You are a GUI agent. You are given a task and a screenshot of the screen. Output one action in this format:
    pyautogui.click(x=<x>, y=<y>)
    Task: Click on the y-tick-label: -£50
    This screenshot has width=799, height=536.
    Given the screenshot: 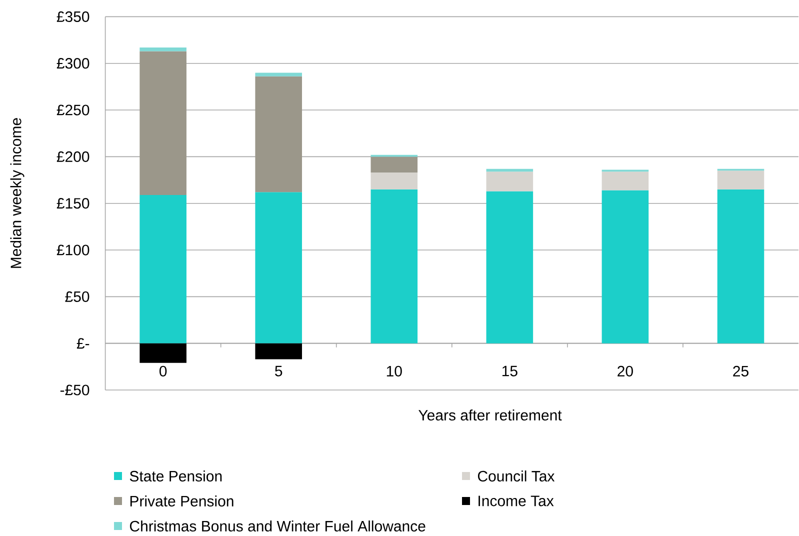 What is the action you would take?
    pyautogui.click(x=75, y=390)
    